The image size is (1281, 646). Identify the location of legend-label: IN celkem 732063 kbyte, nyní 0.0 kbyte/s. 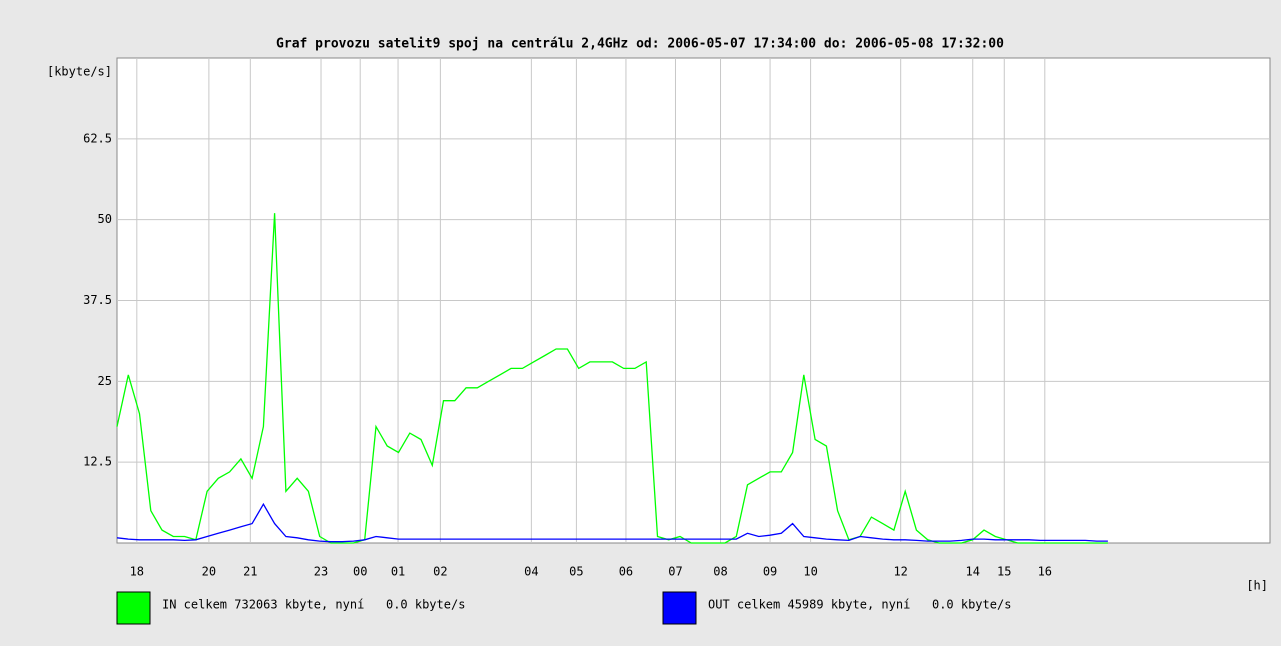
(313, 605).